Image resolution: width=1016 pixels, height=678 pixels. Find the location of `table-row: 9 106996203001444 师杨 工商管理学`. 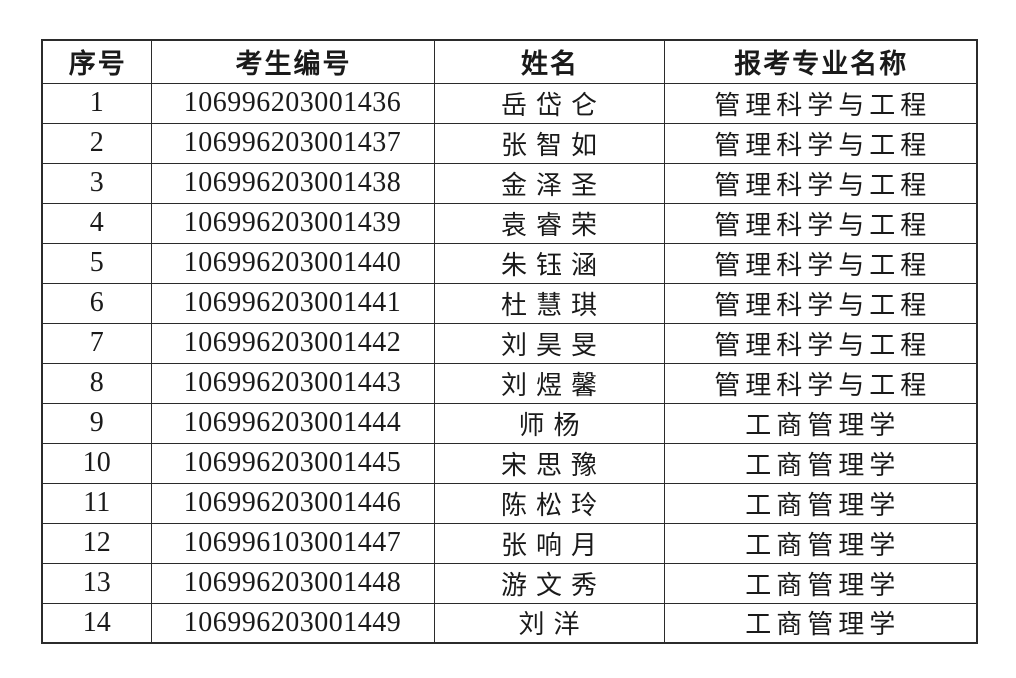

table-row: 9 106996203001444 师杨 工商管理学 is located at coordinates (509, 423).